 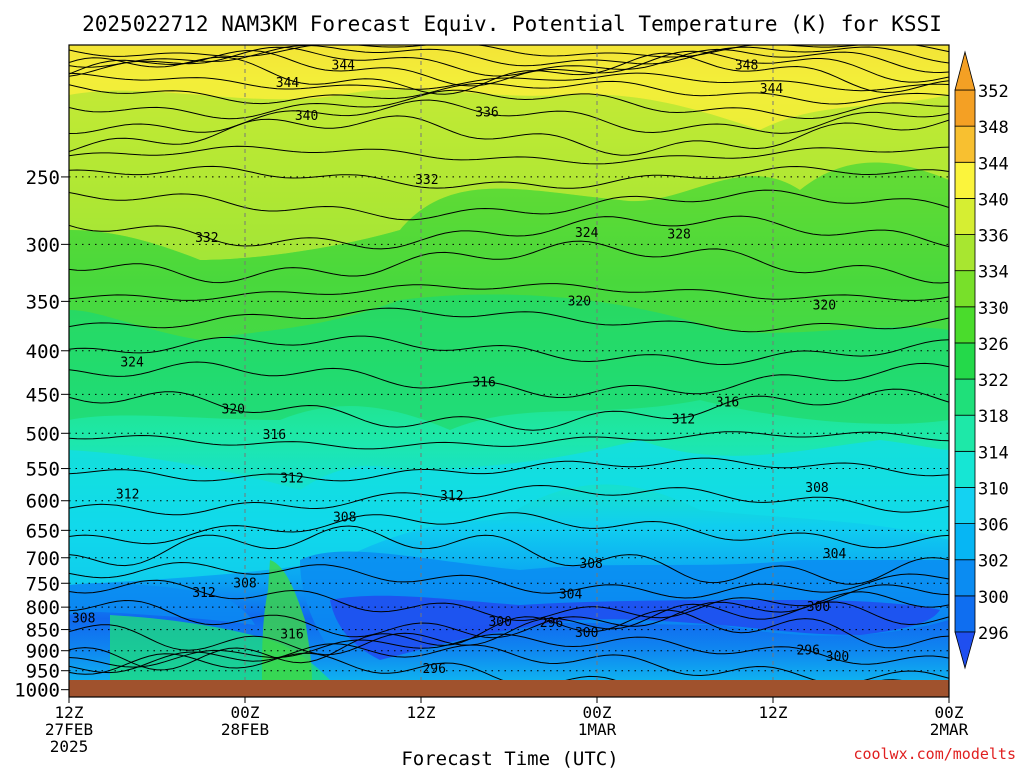 I want to click on x-tick-label: 2MAR, so click(x=949, y=729).